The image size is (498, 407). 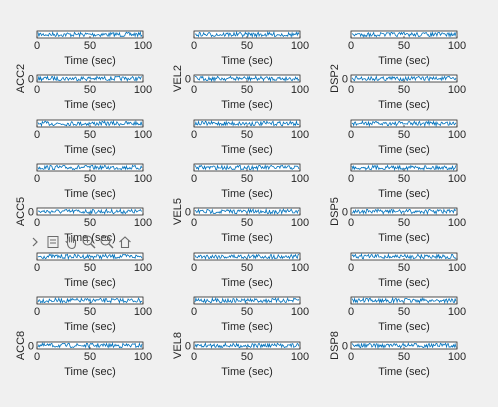 I want to click on zoom-out-icon, so click(x=106, y=242).